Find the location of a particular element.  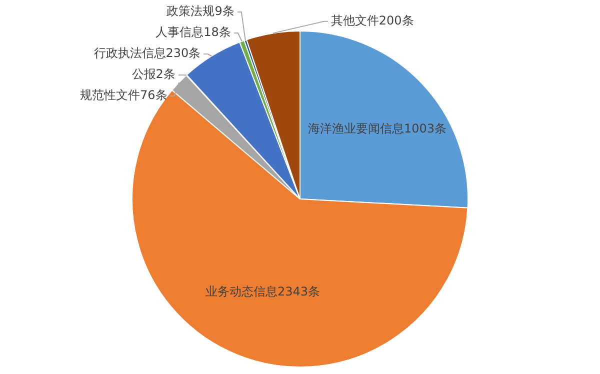

data-label: 9条 is located at coordinates (224, 11).